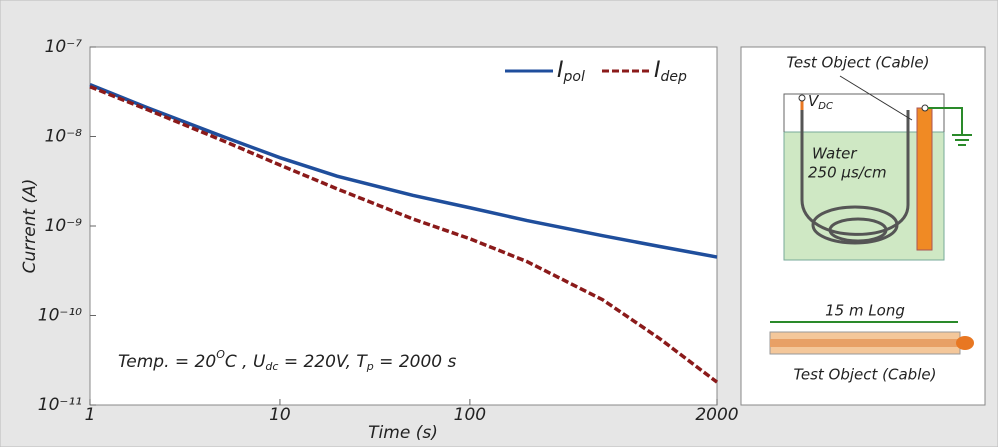  I want to click on y-axis-title: Current (A), so click(30, 226).